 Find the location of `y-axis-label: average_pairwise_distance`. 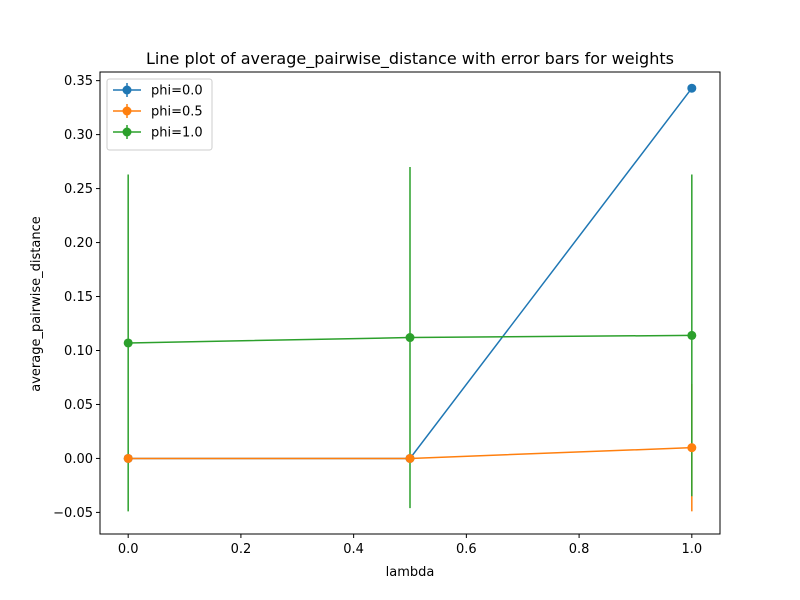

y-axis-label: average_pairwise_distance is located at coordinates (36, 304).